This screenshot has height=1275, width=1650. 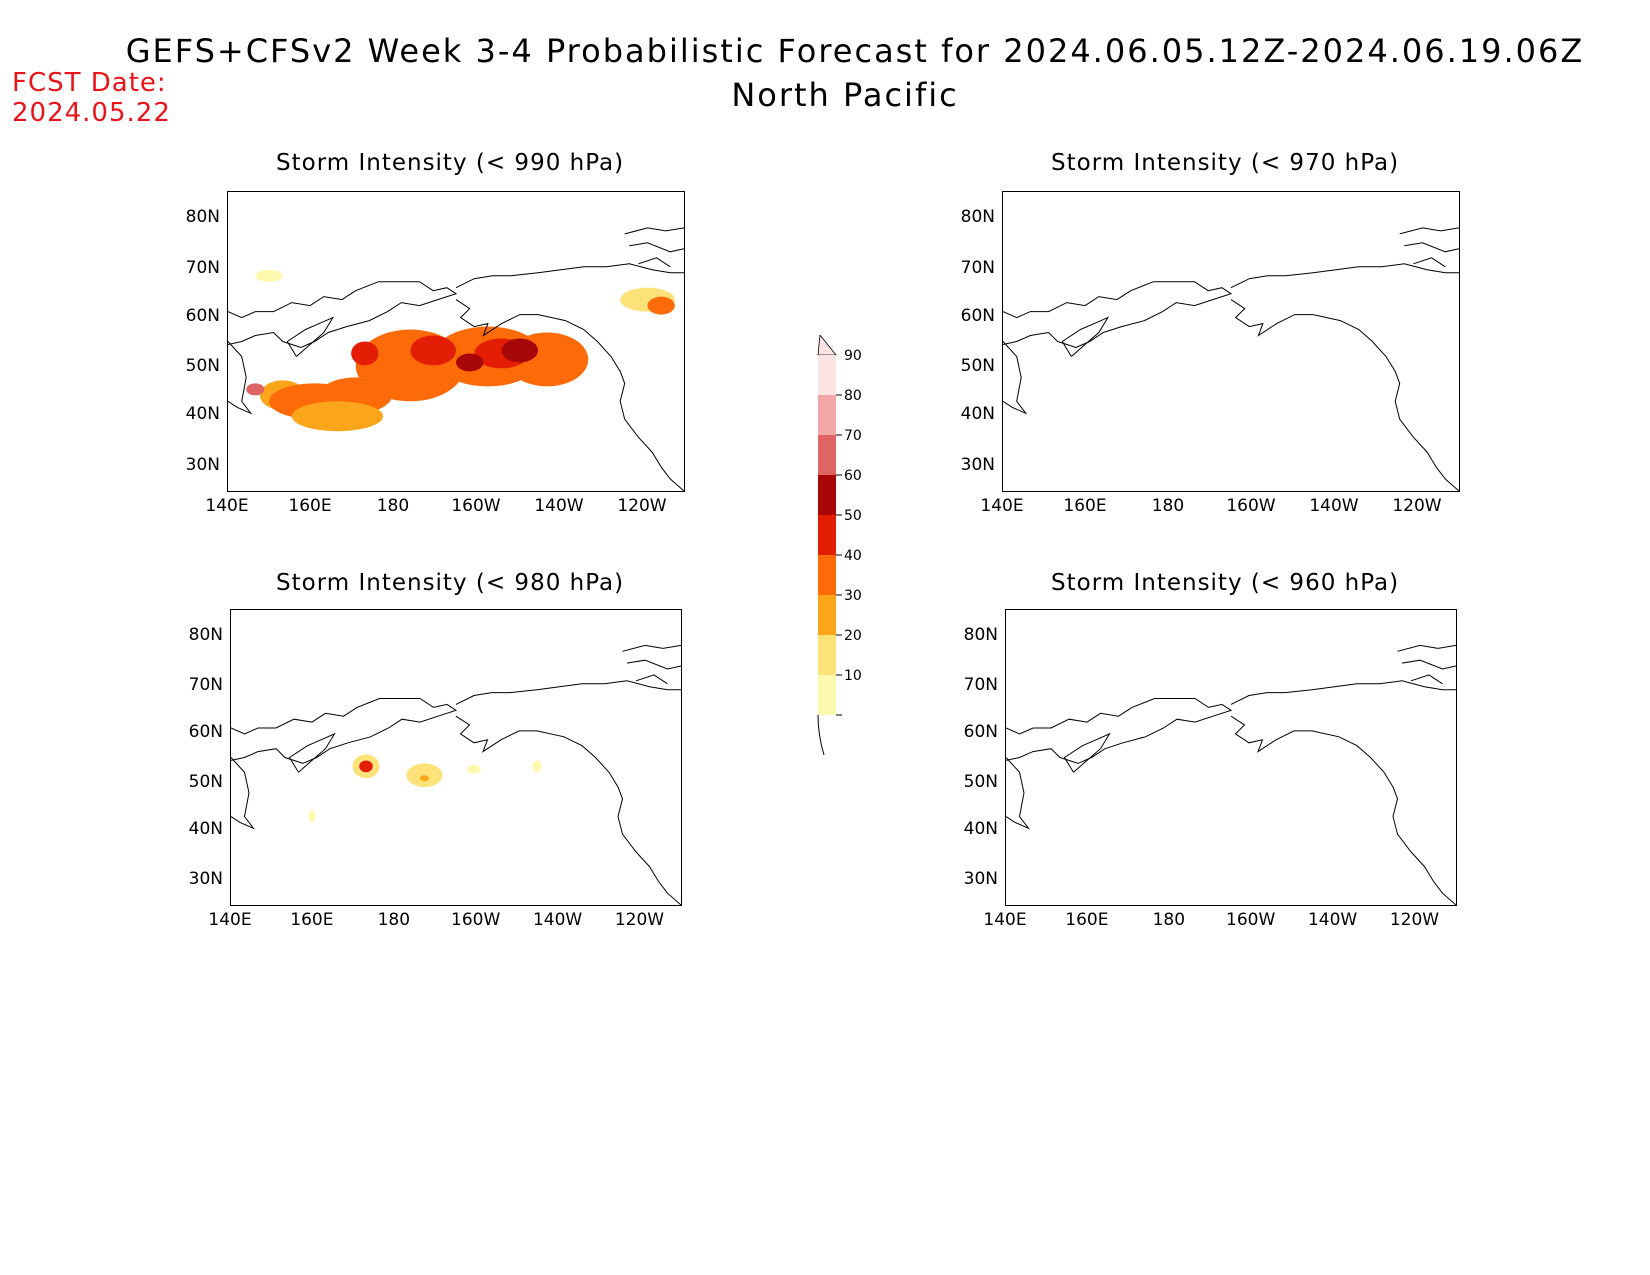 I want to click on colorbar-bottom-arrow, so click(x=821, y=734).